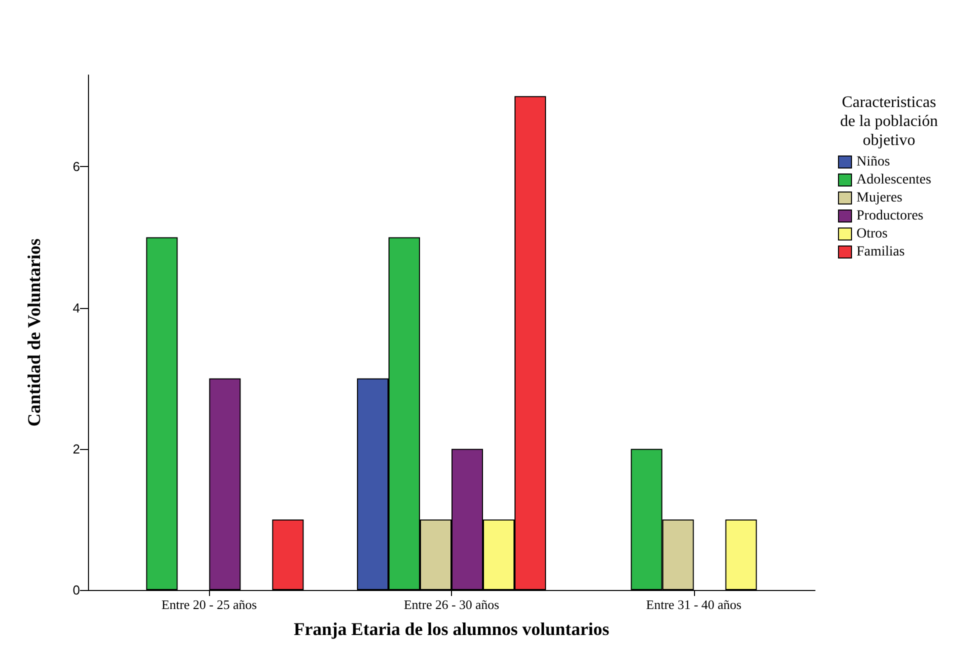 The width and height of the screenshot is (964, 651). What do you see at coordinates (76, 308) in the screenshot?
I see `y-tick-label: 4` at bounding box center [76, 308].